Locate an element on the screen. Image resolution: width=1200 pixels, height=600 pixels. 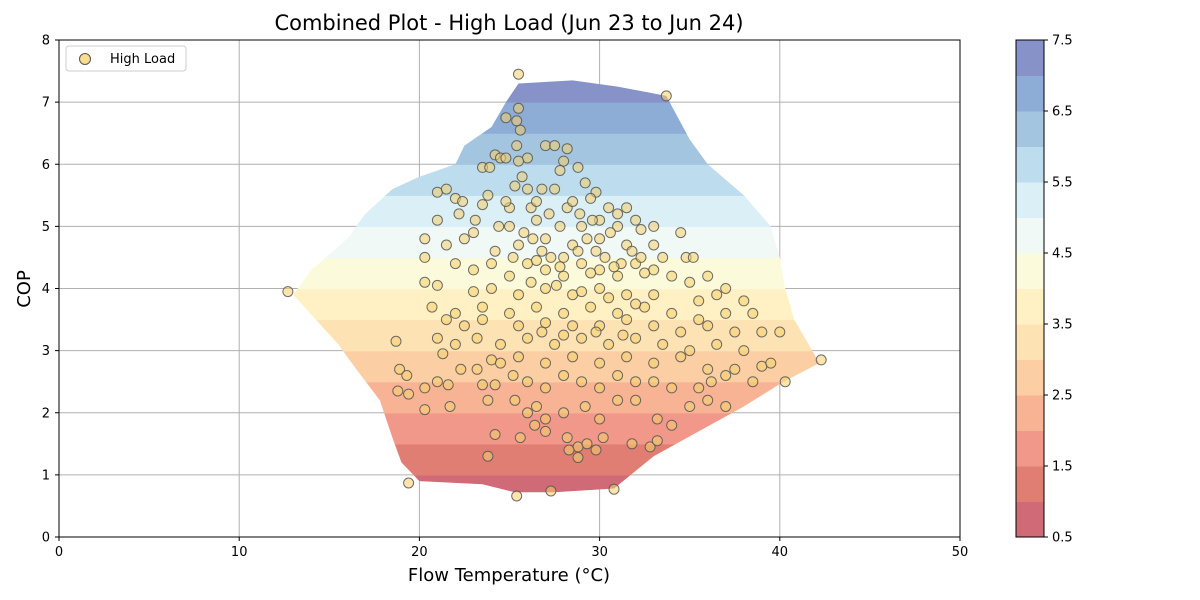
colorbar-tick-label: 3.5 is located at coordinates (1062, 325).